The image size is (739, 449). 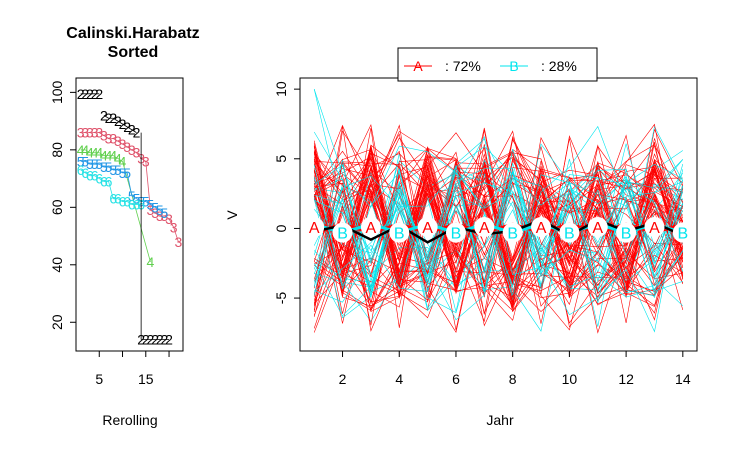 What do you see at coordinates (399, 379) in the screenshot?
I see `right-x-tick-label: 4` at bounding box center [399, 379].